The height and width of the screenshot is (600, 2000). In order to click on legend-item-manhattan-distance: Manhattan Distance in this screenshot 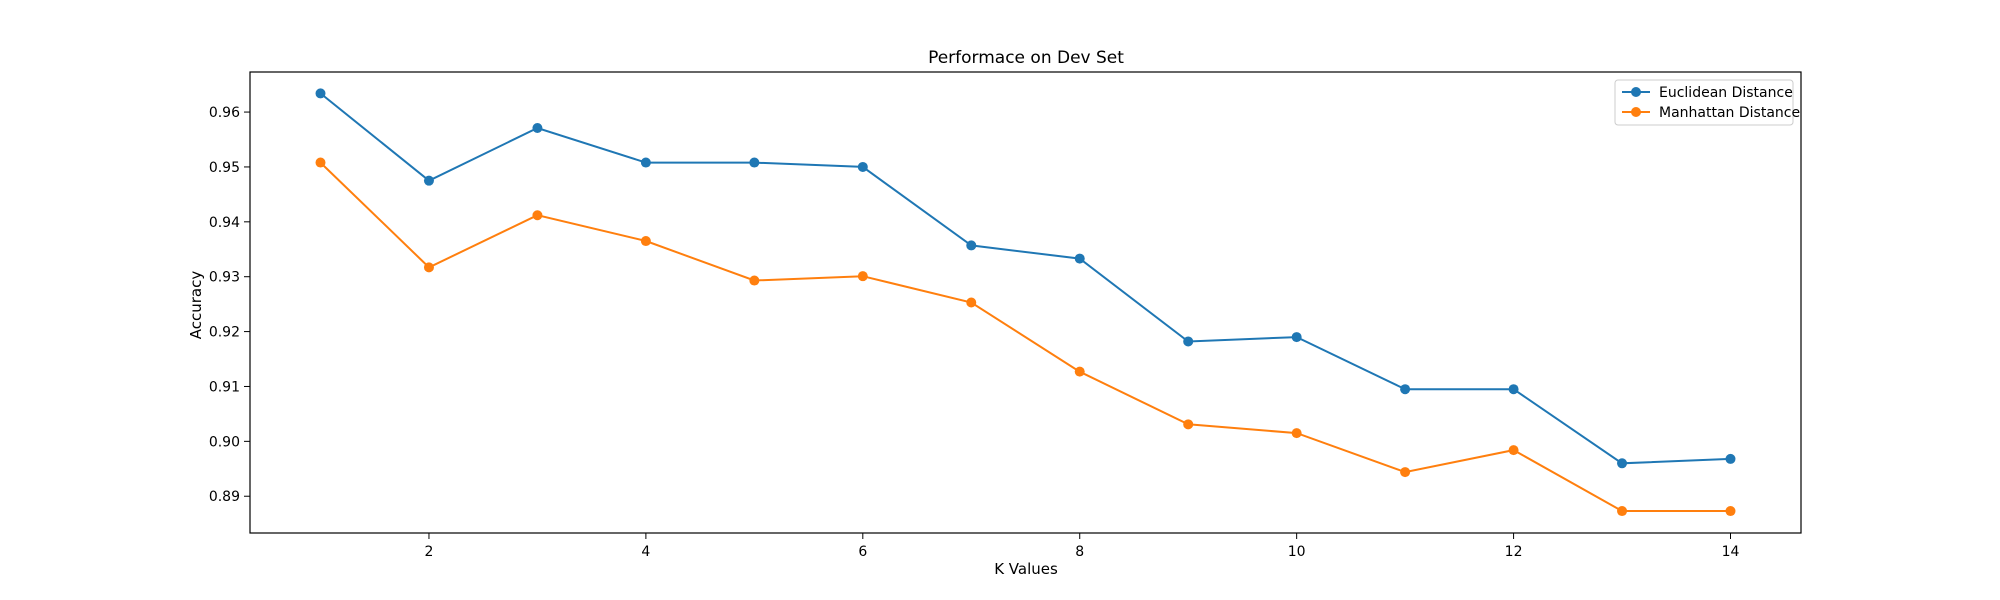, I will do `click(1711, 113)`.